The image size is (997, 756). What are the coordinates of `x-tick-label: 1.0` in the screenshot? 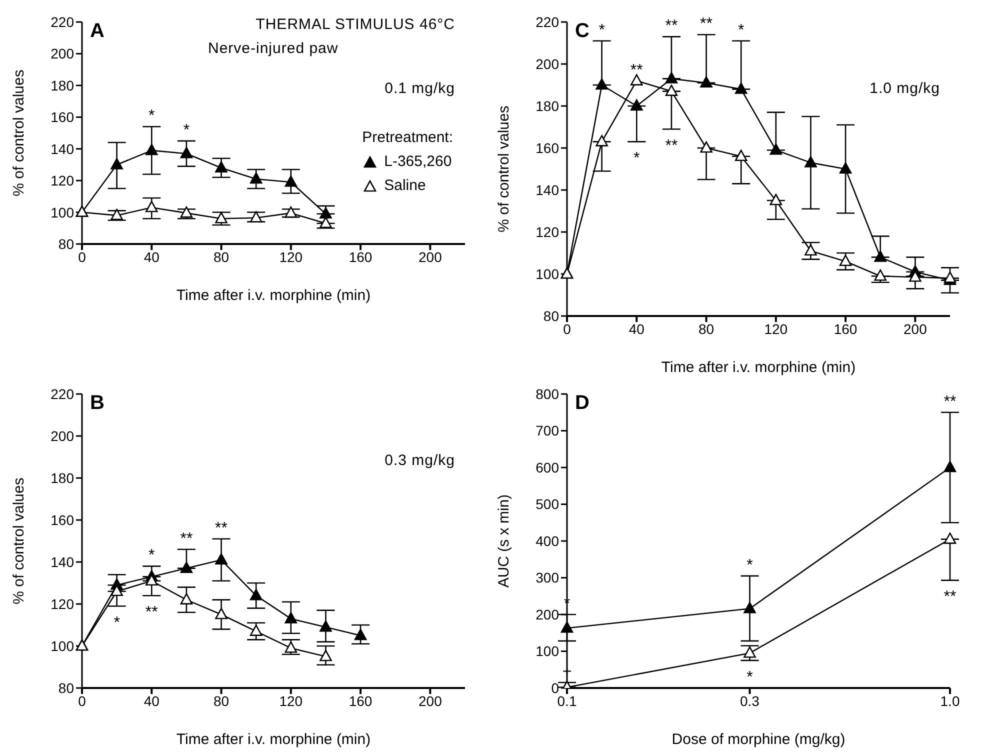 It's located at (950, 700).